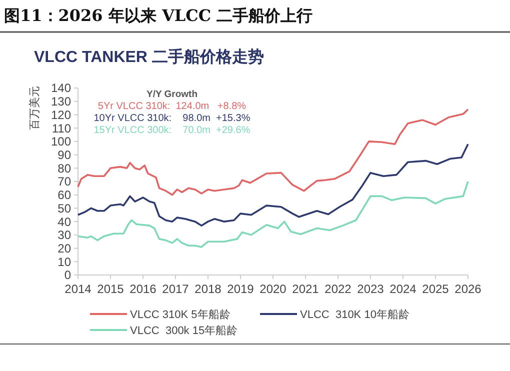  What do you see at coordinates (65, 221) in the screenshot?
I see `y-tick-label: 40` at bounding box center [65, 221].